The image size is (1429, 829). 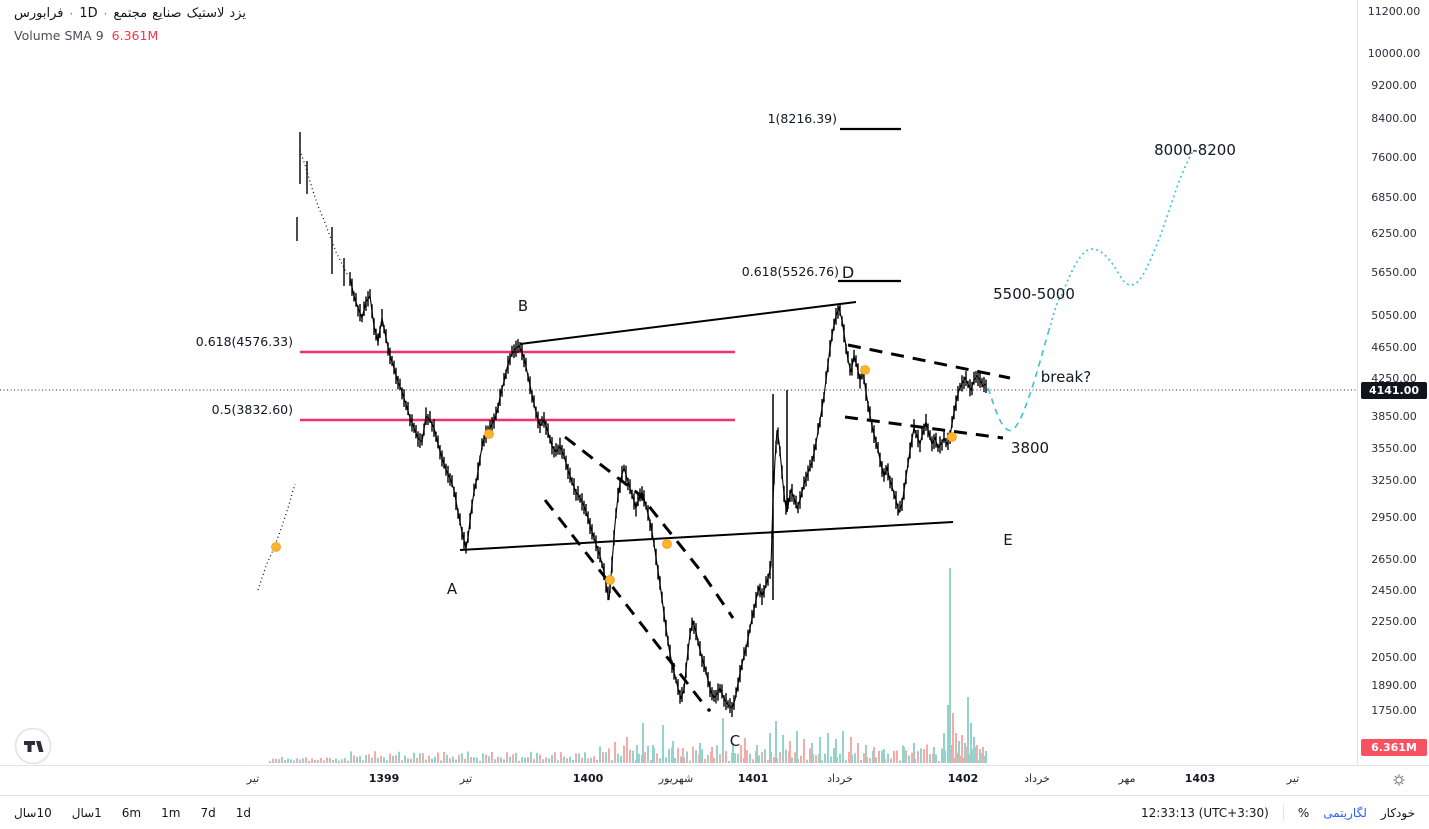 I want to click on marker-dots, so click(x=614, y=475).